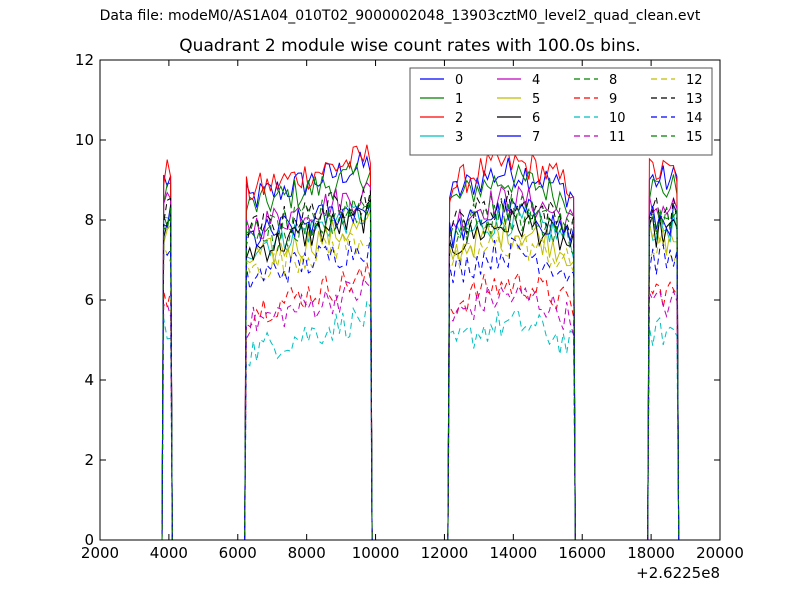  I want to click on y-tick-label: 0, so click(89, 540).